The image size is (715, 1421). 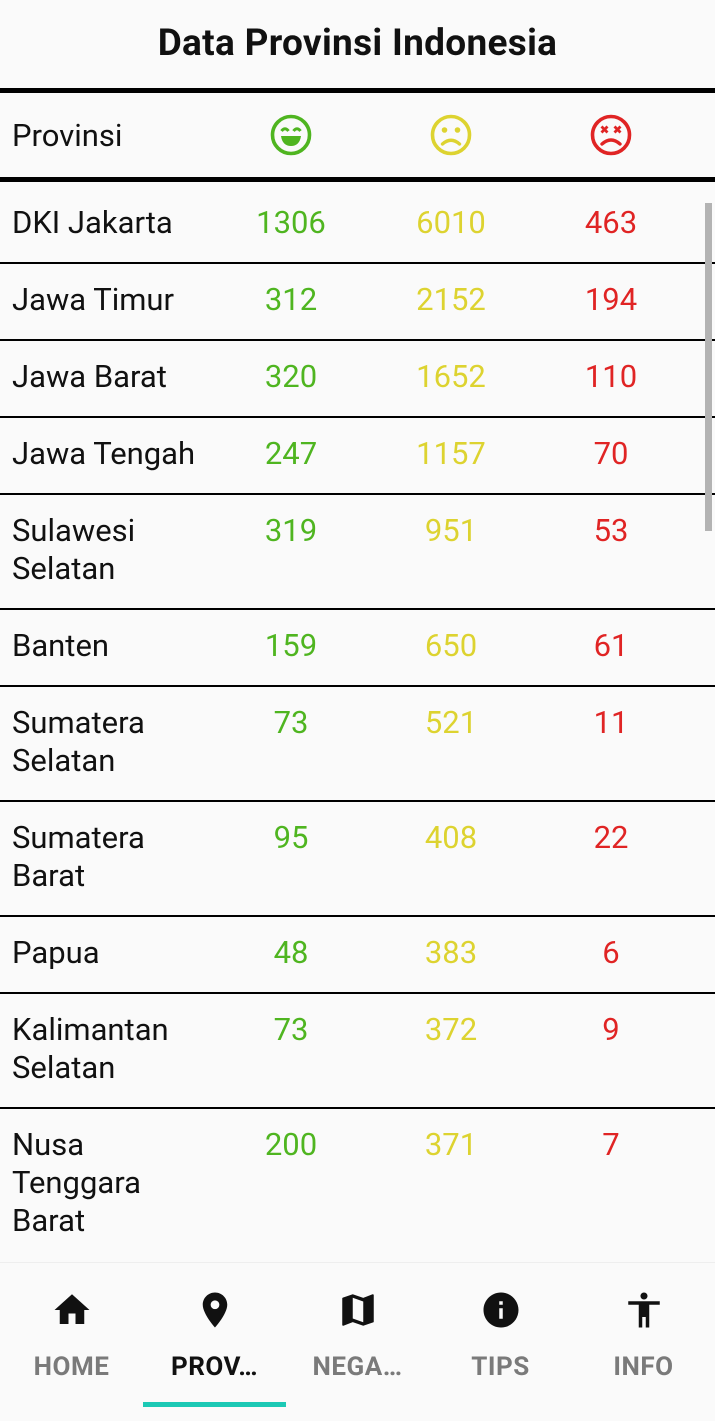 I want to click on sad-face-icon, so click(x=451, y=135).